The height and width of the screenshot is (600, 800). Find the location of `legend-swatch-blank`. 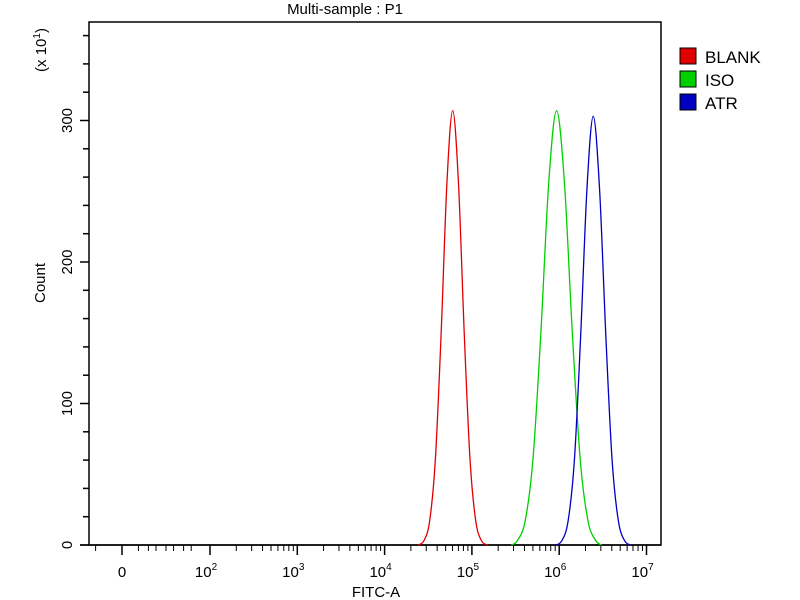

legend-swatch-blank is located at coordinates (688, 56).